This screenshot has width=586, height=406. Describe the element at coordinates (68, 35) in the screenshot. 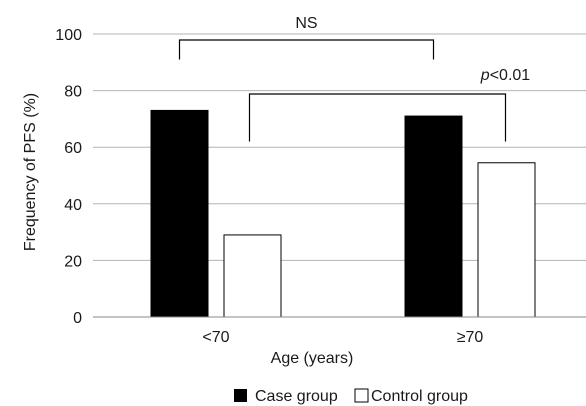

I see `y-tick-label: 100` at that location.